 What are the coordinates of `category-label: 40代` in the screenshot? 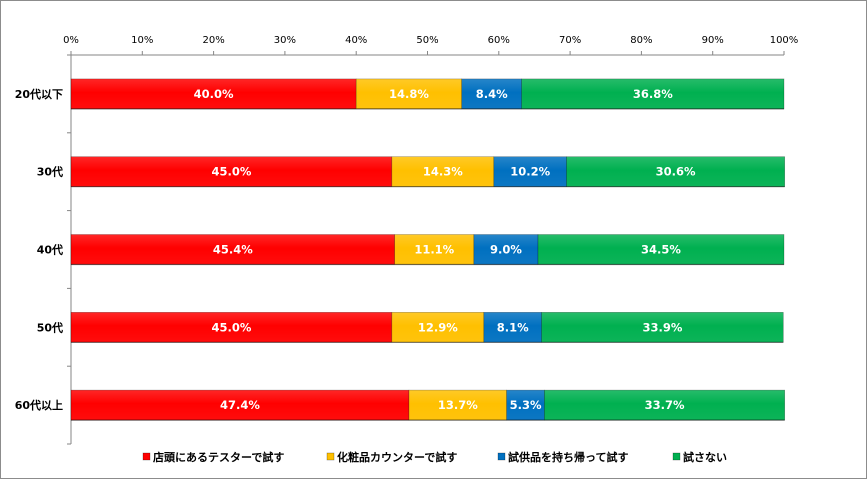 It's located at (50, 250).